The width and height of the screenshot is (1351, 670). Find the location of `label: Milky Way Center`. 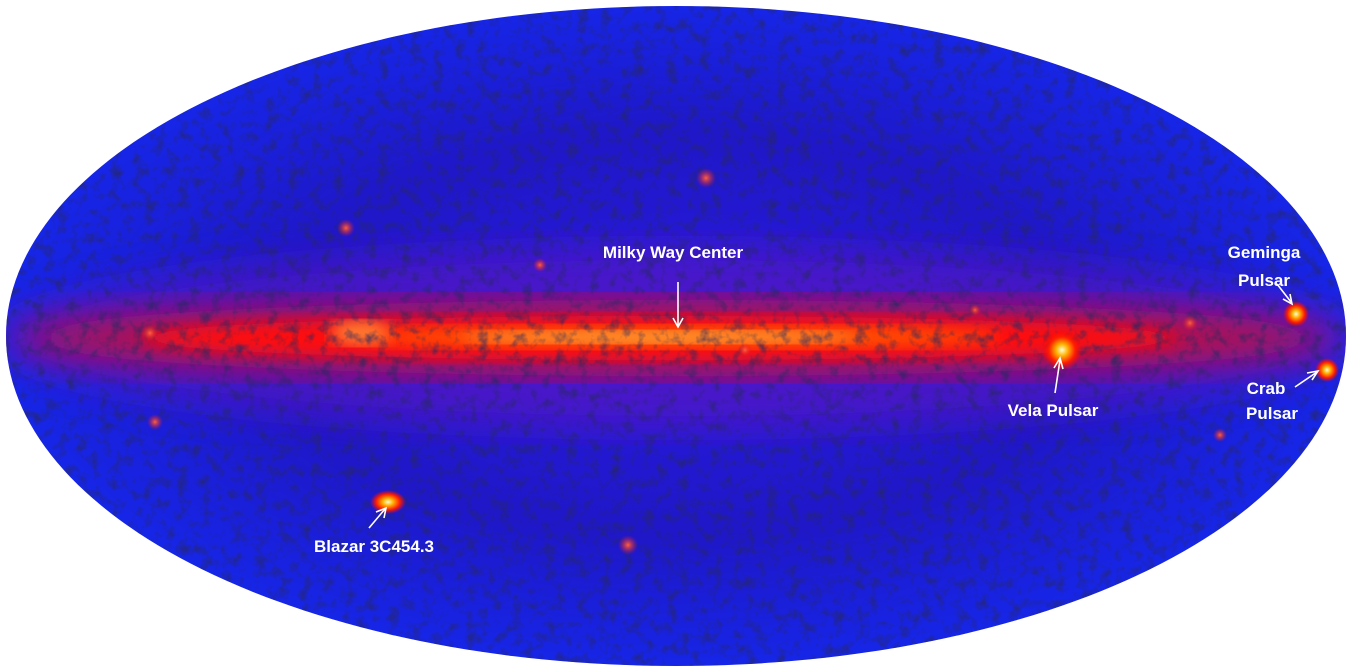

label: Milky Way Center is located at coordinates (673, 252).